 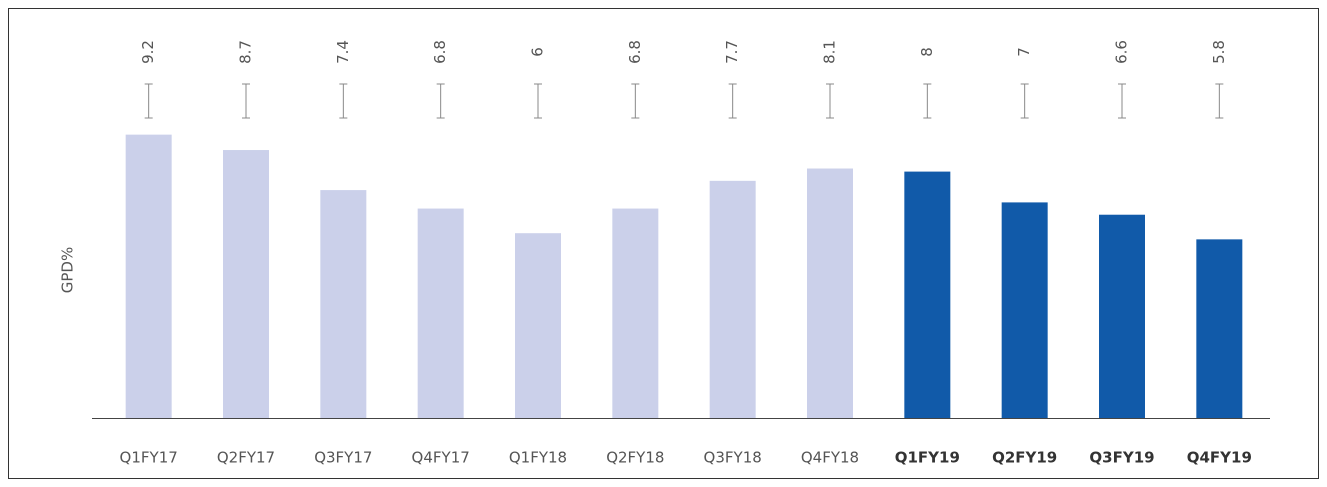 I want to click on x-tick-label: Q3FY19, so click(x=1121, y=458).